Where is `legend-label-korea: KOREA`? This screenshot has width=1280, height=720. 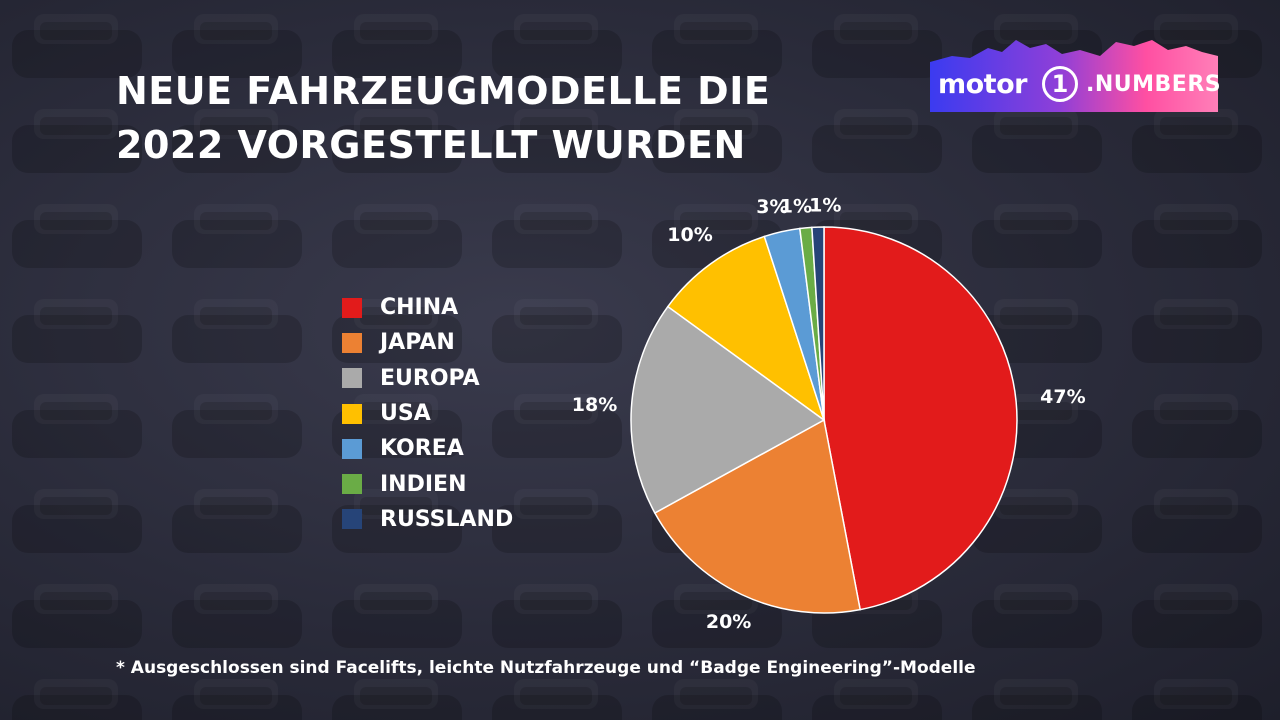
legend-label-korea: KOREA is located at coordinates (422, 449).